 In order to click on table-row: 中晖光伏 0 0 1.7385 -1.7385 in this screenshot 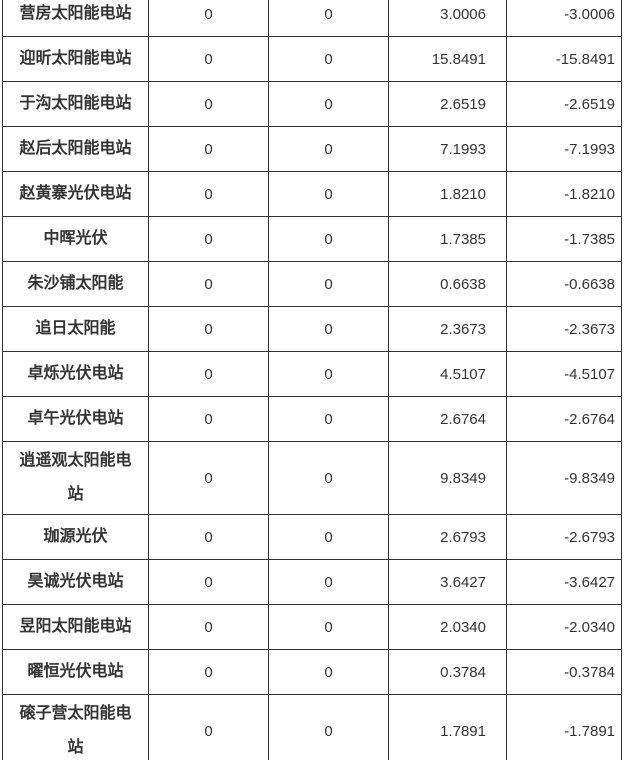, I will do `click(312, 239)`.